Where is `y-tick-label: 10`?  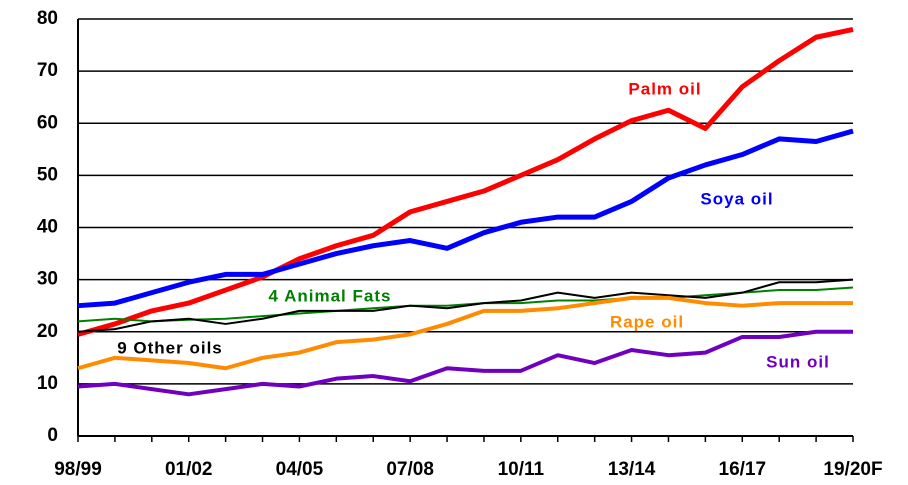
y-tick-label: 10 is located at coordinates (47, 383).